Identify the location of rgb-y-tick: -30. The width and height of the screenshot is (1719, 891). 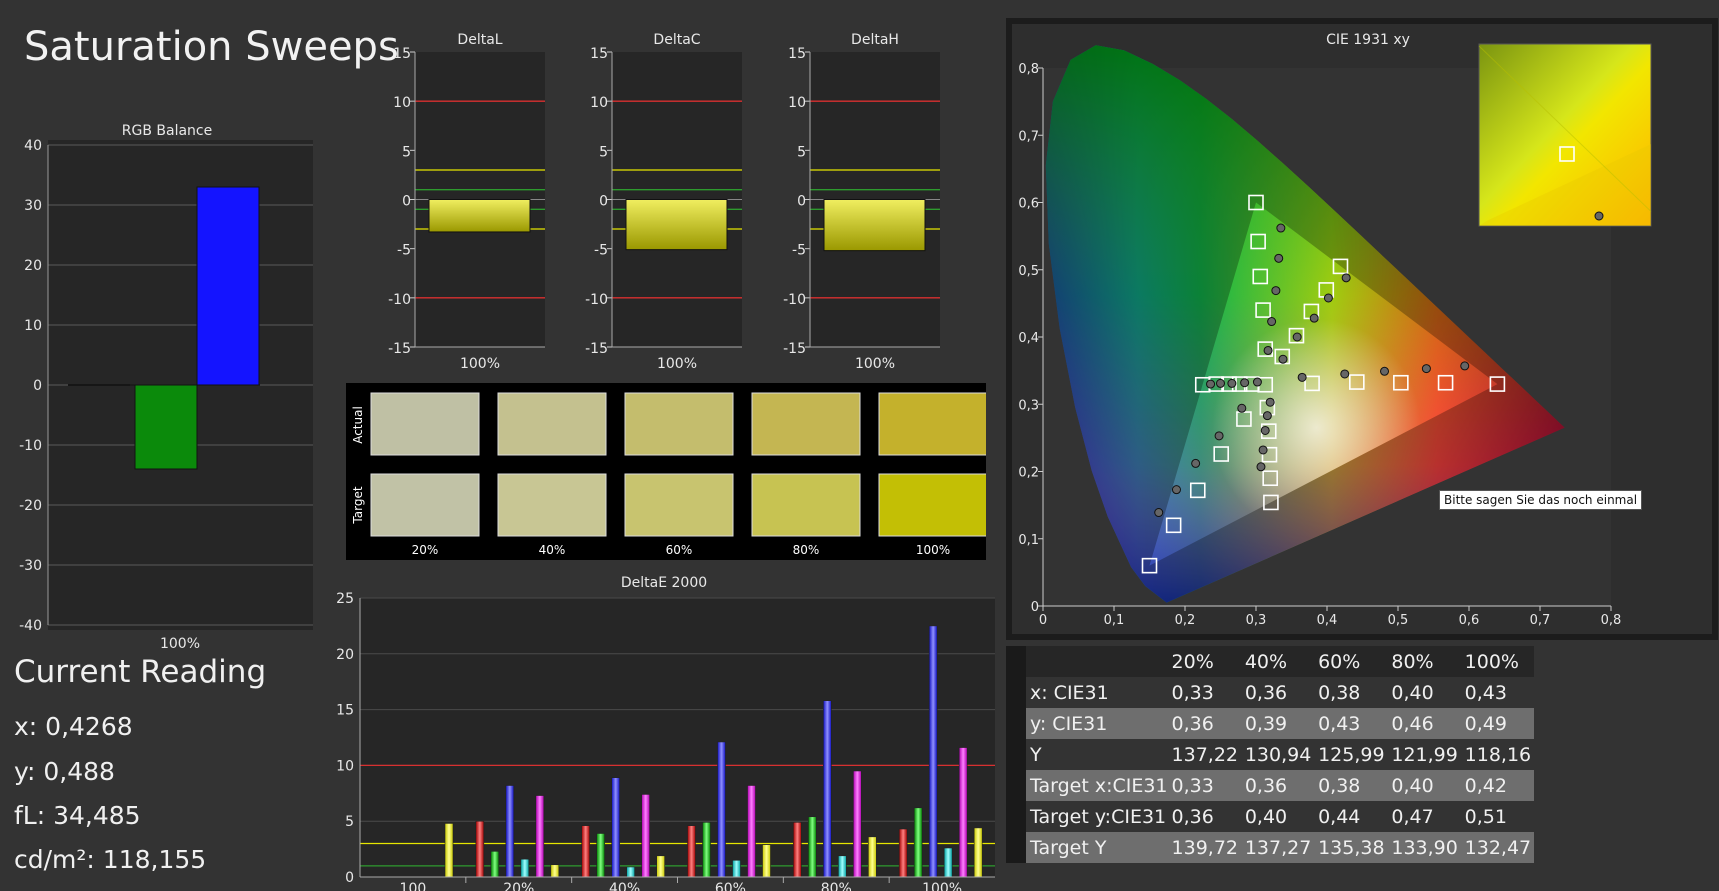
(30, 566).